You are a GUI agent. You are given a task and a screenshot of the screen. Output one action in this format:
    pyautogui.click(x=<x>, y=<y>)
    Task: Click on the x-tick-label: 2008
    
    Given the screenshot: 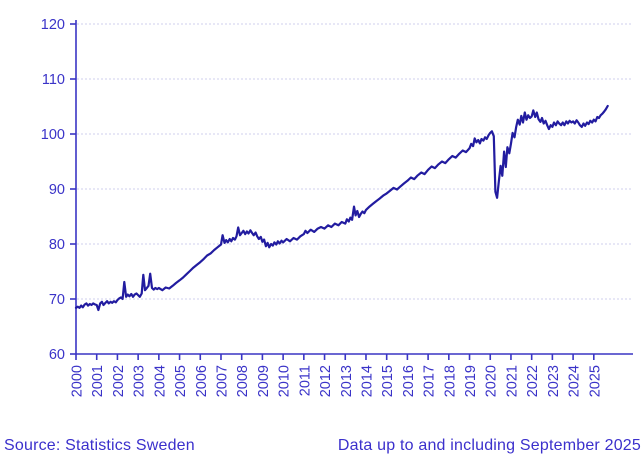 What is the action you would take?
    pyautogui.click(x=243, y=381)
    